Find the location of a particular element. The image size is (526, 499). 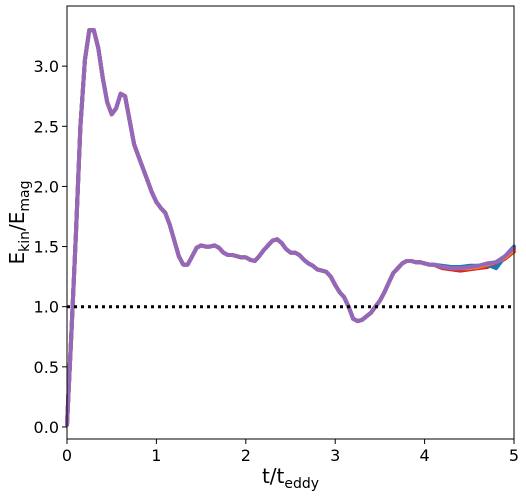

x-axis-label: t/teddy is located at coordinates (290, 478).